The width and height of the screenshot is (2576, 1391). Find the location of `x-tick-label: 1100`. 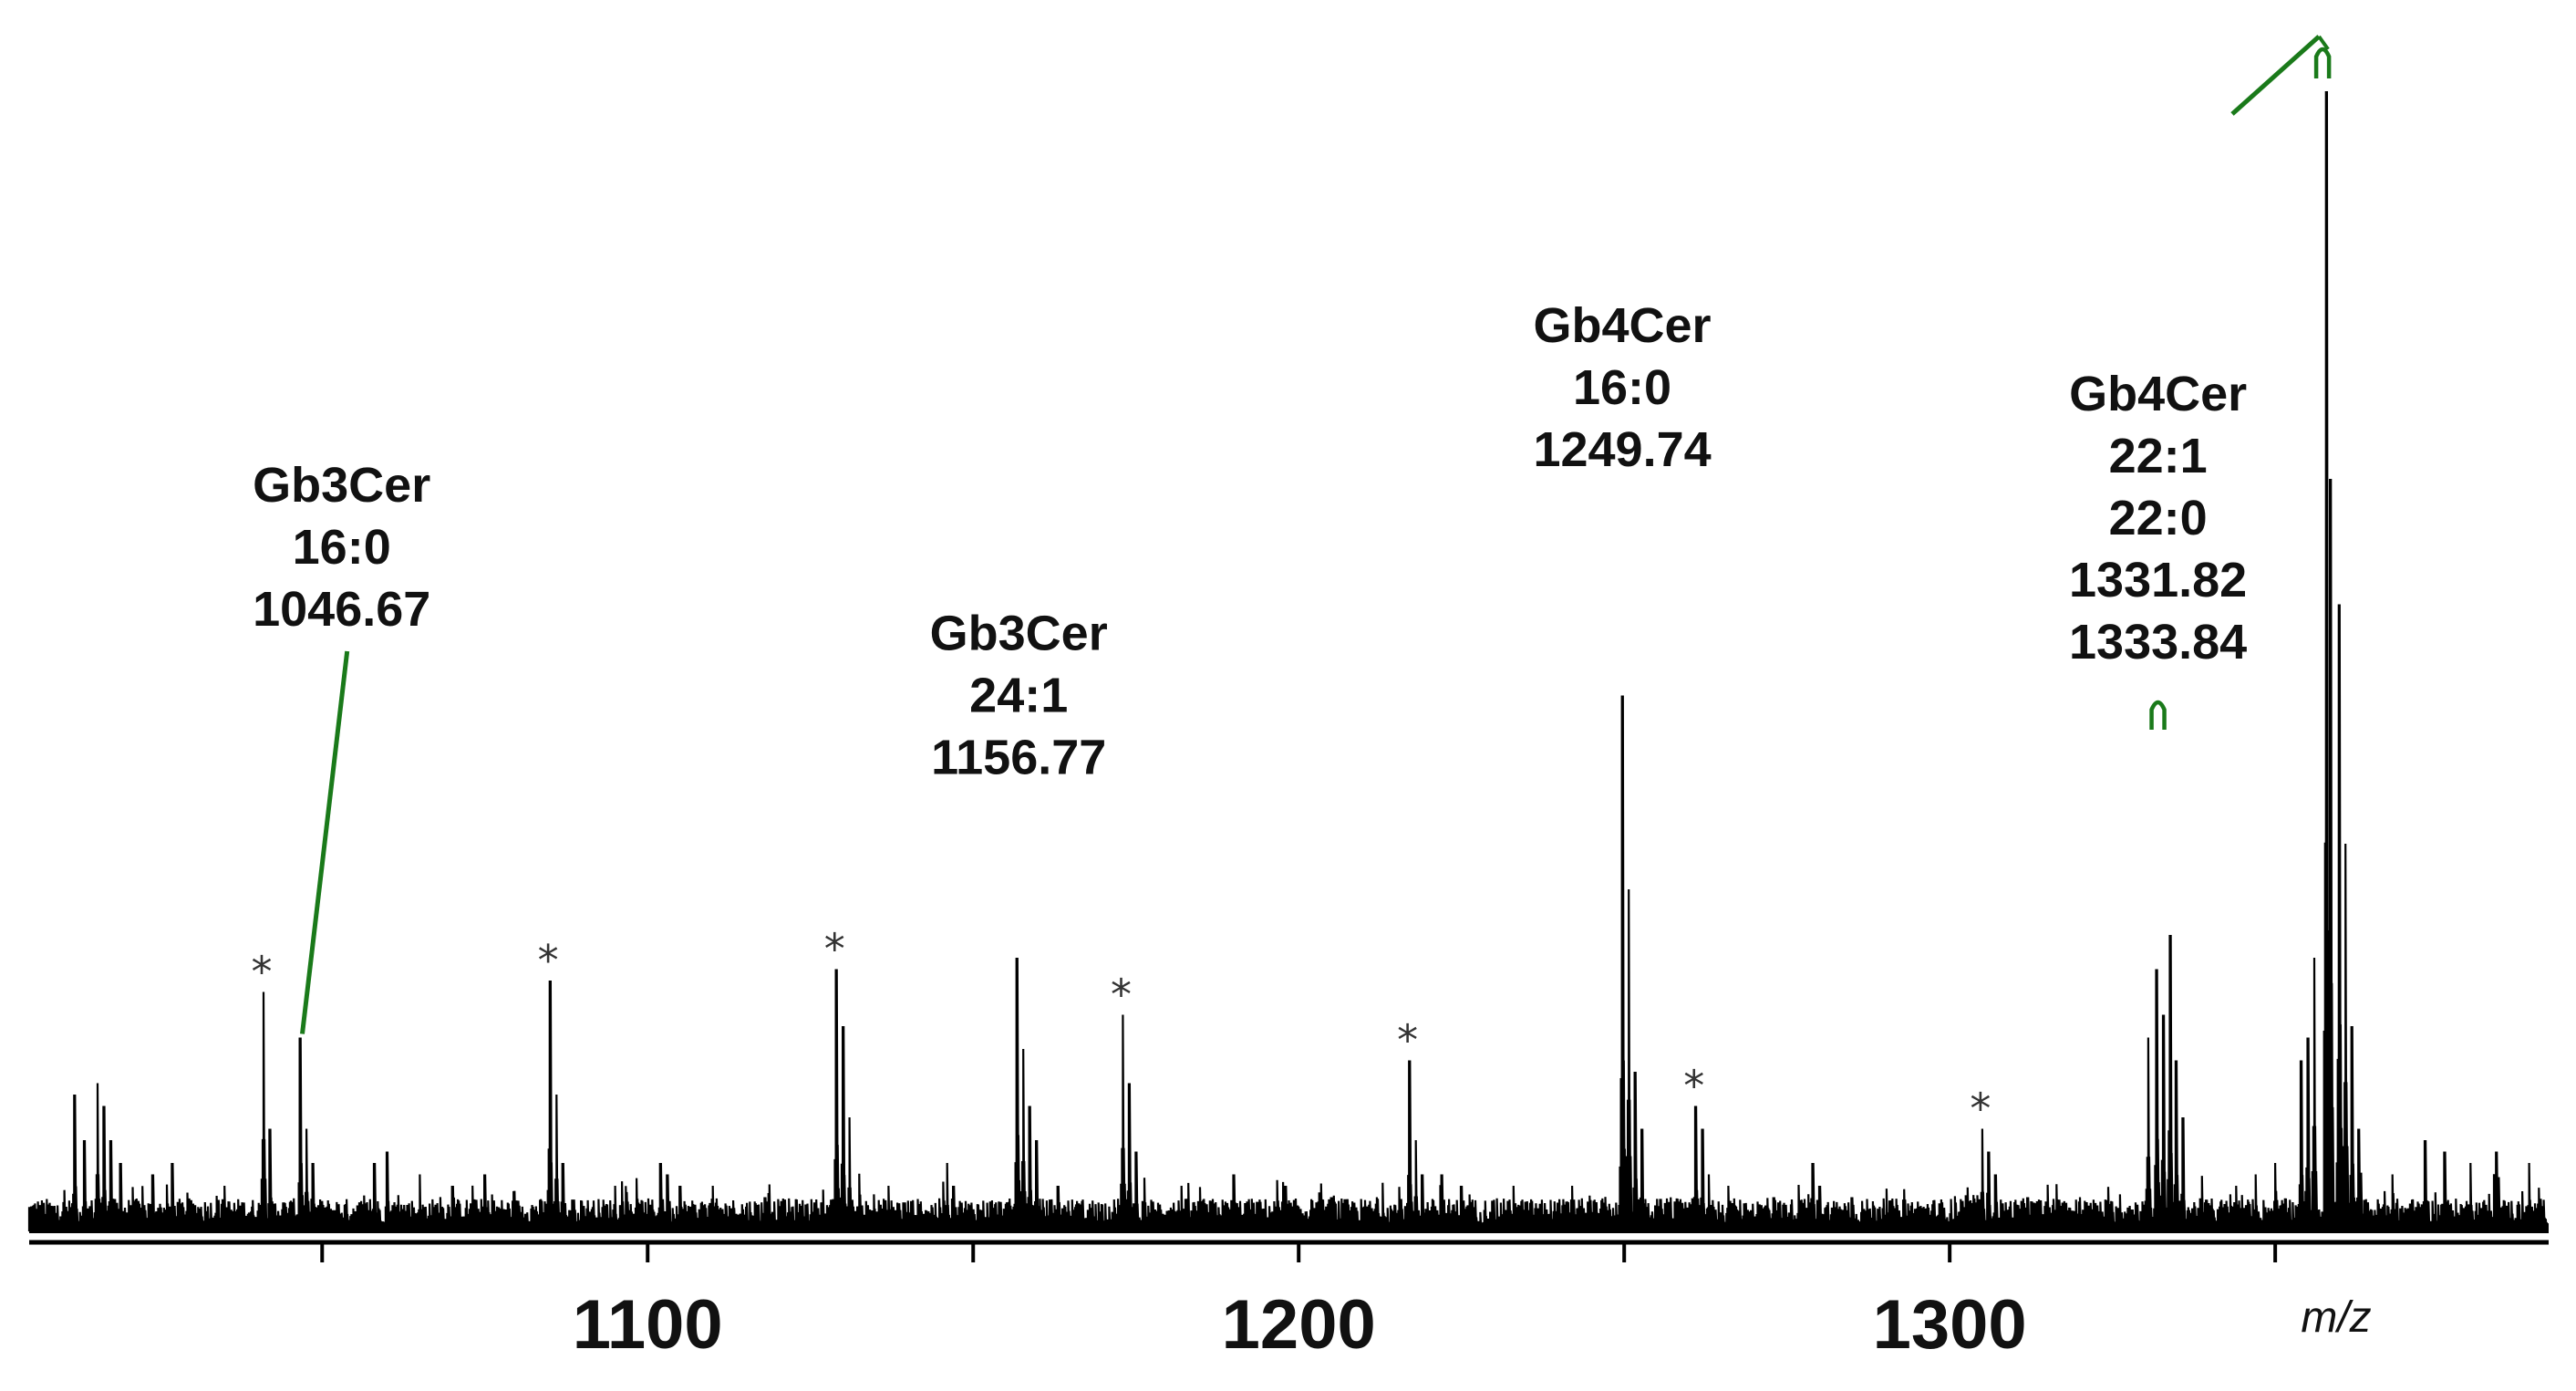

x-tick-label: 1100 is located at coordinates (648, 1325).